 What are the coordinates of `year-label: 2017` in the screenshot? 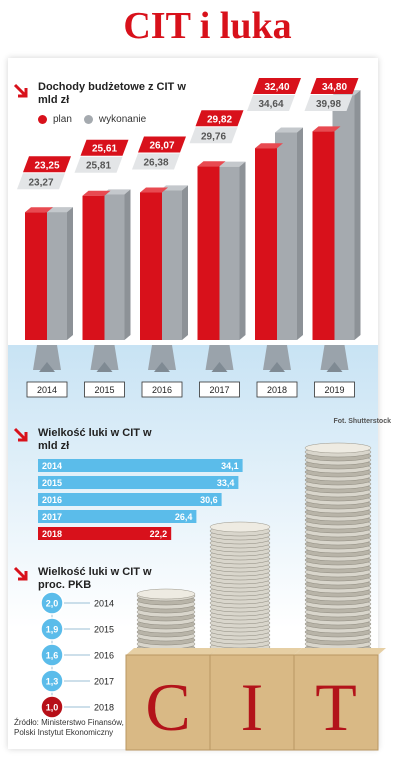 It's located at (219, 390).